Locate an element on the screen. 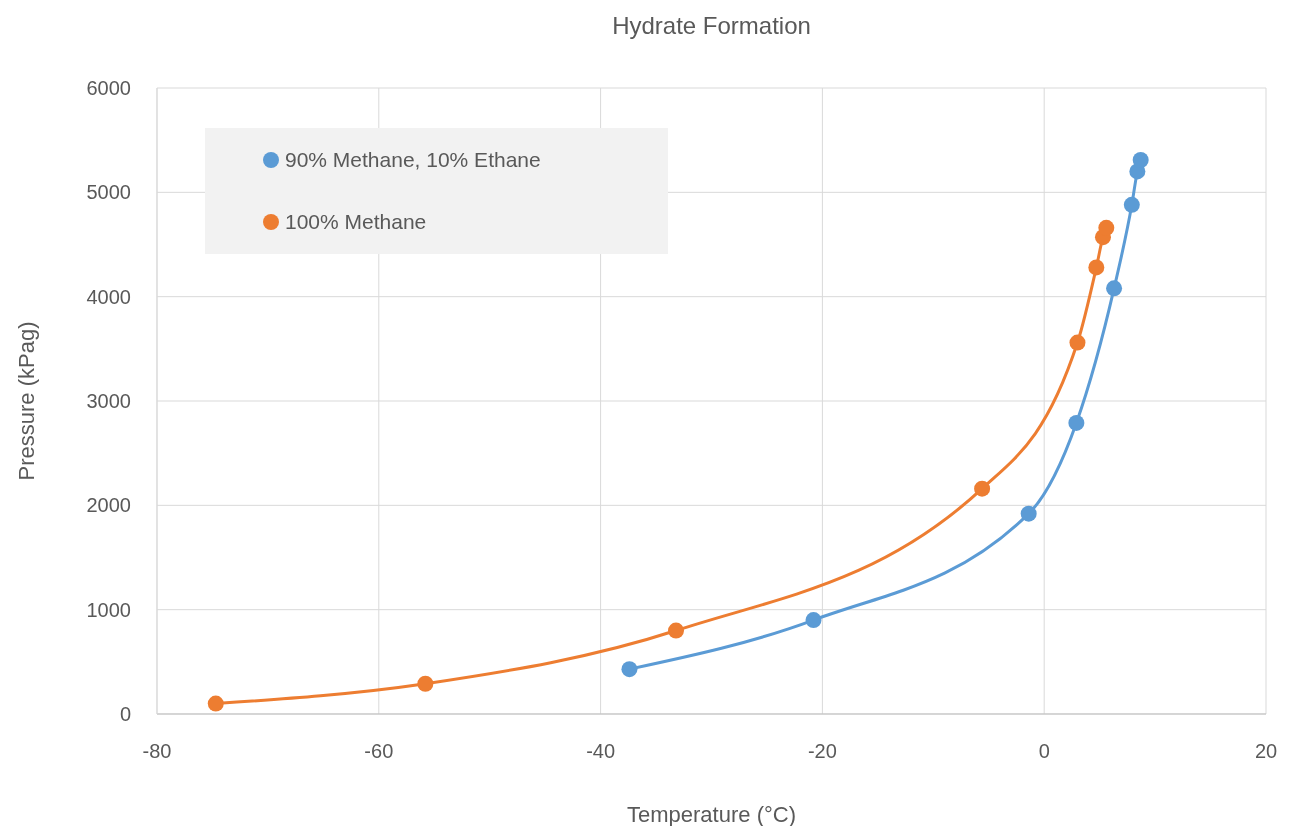  x-tick-label: -80 is located at coordinates (157, 751).